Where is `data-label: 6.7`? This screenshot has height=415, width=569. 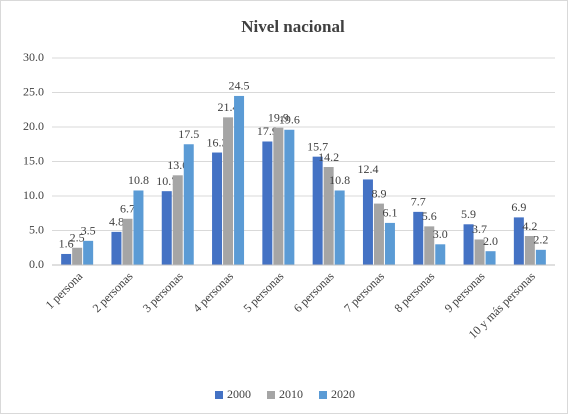
data-label: 6.7 is located at coordinates (127, 209).